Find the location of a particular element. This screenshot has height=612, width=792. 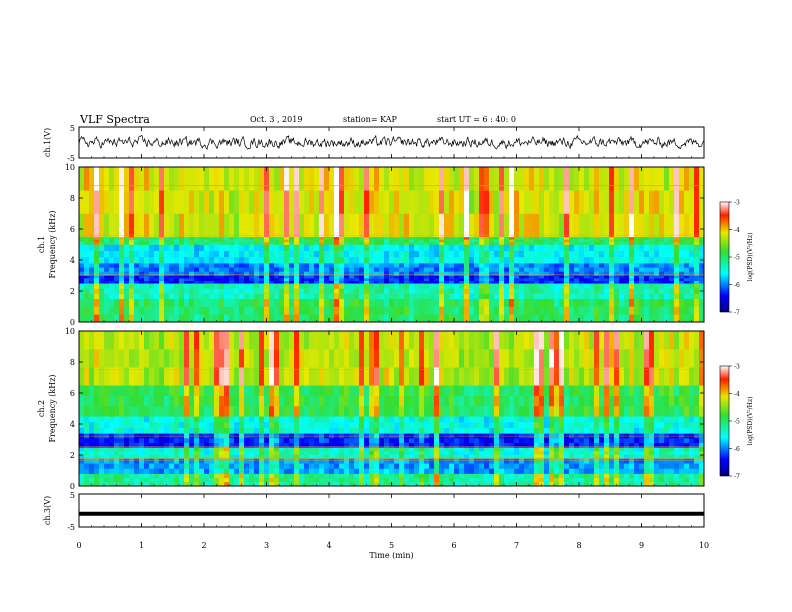

start-time-label: start UT = 6 : 40: 0 is located at coordinates (476, 119).